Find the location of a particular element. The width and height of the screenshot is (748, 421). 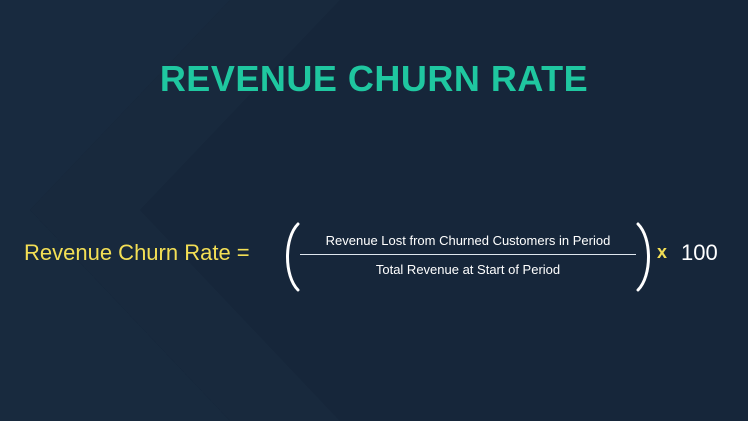

fraction-denominator: Total Revenue at Start of Period is located at coordinates (468, 269).